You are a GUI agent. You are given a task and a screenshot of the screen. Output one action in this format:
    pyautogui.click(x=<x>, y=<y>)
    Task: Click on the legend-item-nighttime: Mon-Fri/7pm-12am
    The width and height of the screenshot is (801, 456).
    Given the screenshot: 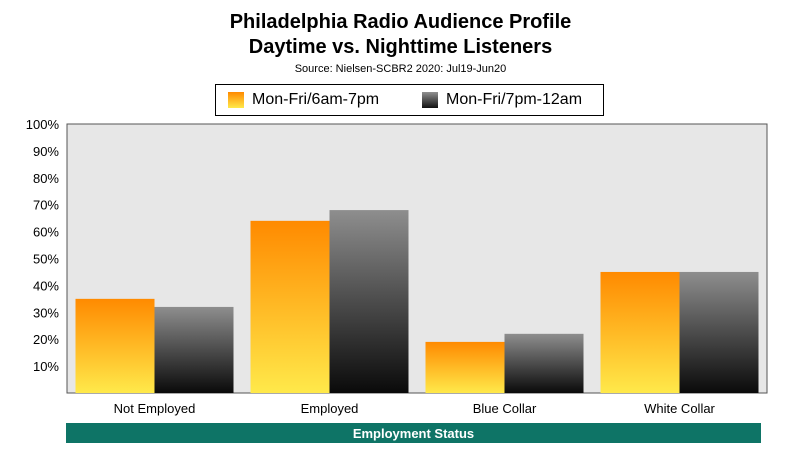 What is the action you would take?
    pyautogui.click(x=502, y=100)
    